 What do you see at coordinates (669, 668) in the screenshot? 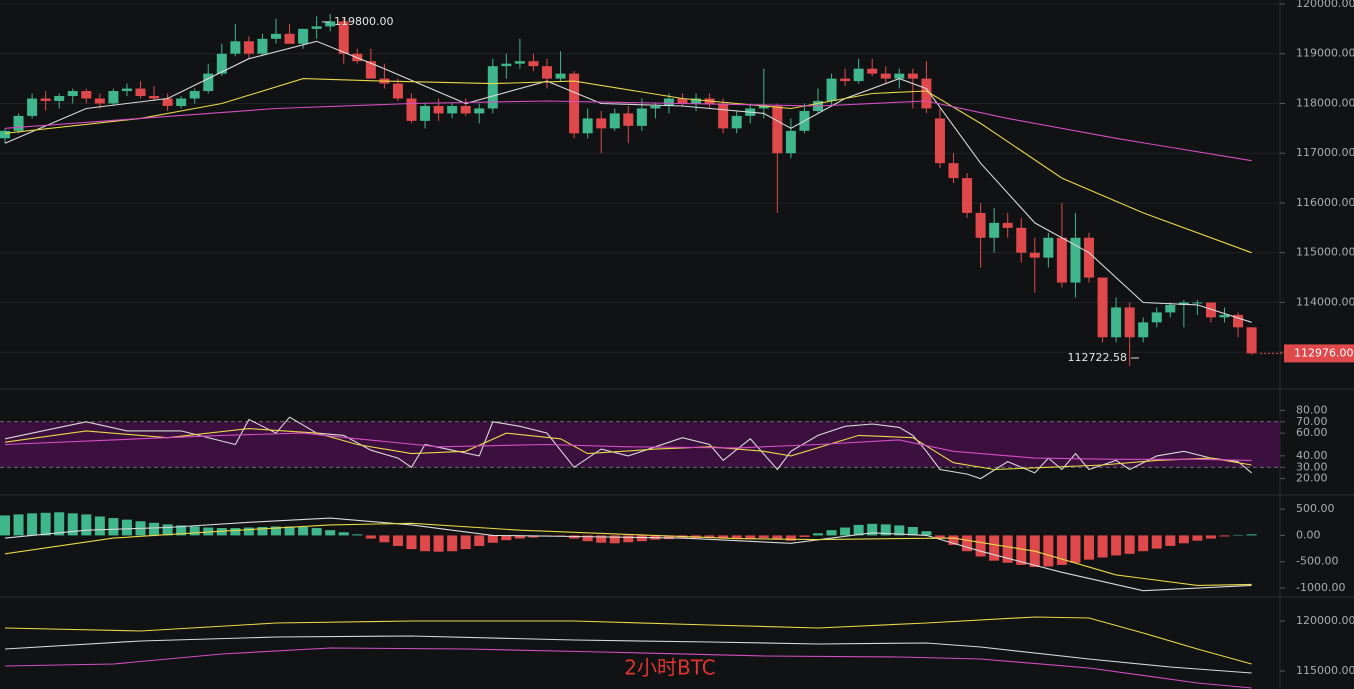
I see `watermark: 2小时BTC` at bounding box center [669, 668].